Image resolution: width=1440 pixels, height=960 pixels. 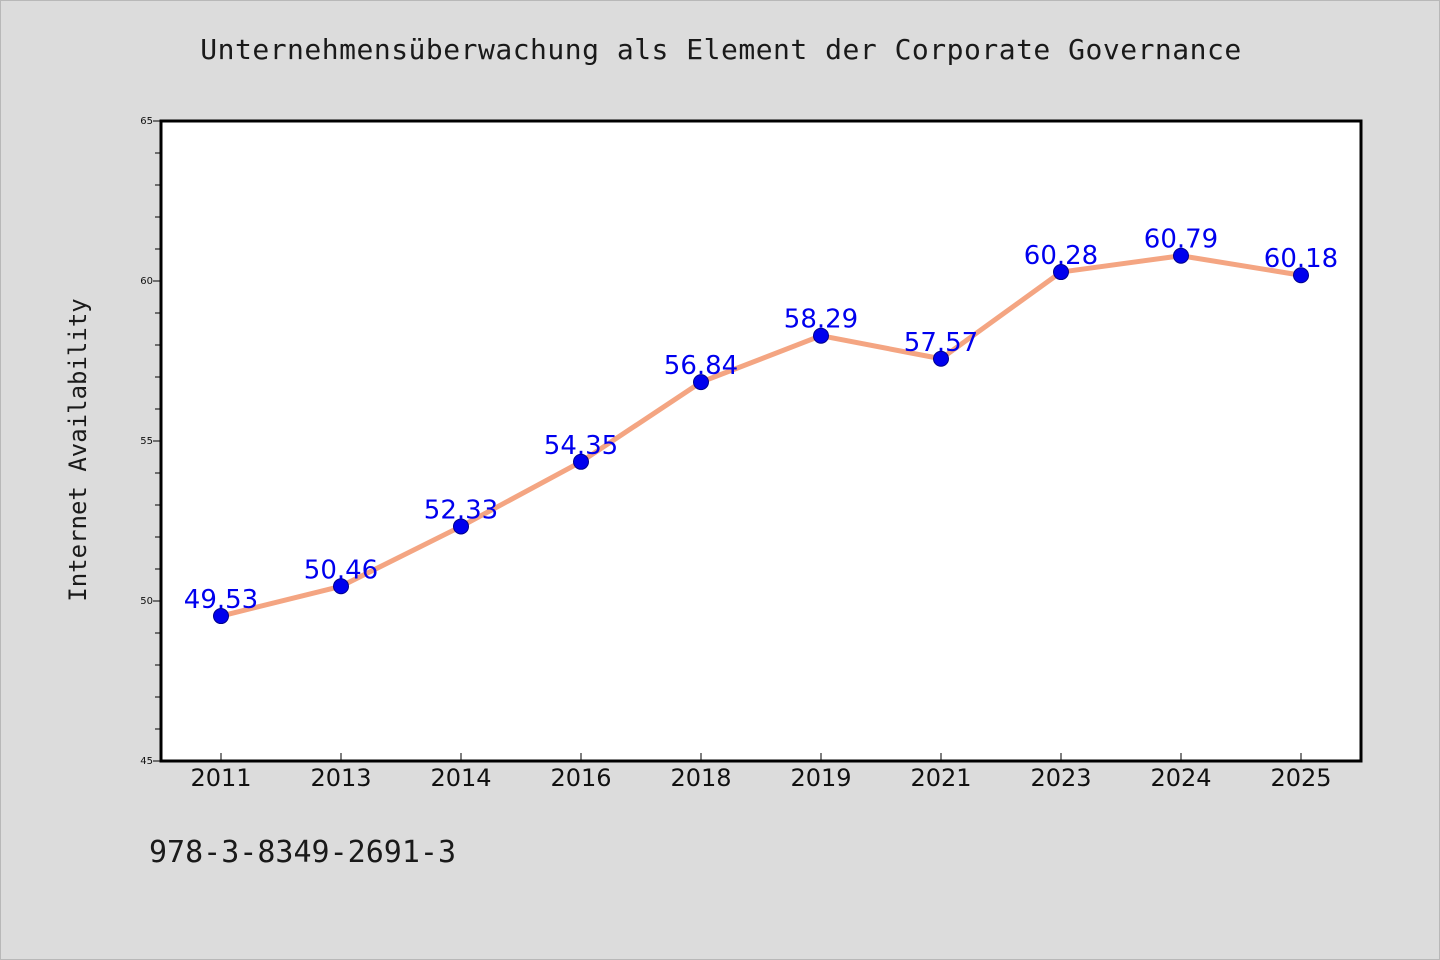 What do you see at coordinates (761, 772) in the screenshot?
I see `x-axis: 2011 2013 2014 2016 2018 2019 2021 2023 2024 2025` at bounding box center [761, 772].